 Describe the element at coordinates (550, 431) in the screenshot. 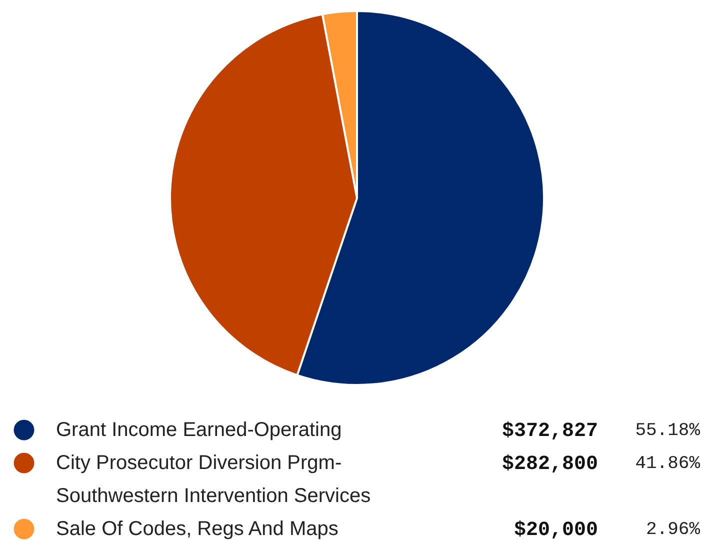

I see `data-label: $372,827` at that location.